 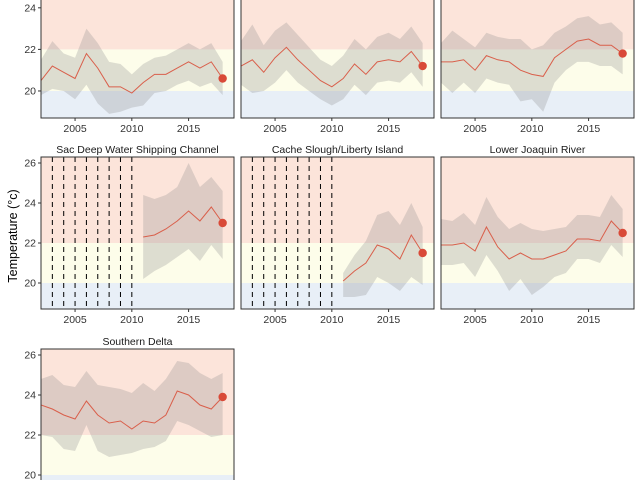 What do you see at coordinates (137, 150) in the screenshot?
I see `panel-title: Sac Deep Water Shipping Channel` at bounding box center [137, 150].